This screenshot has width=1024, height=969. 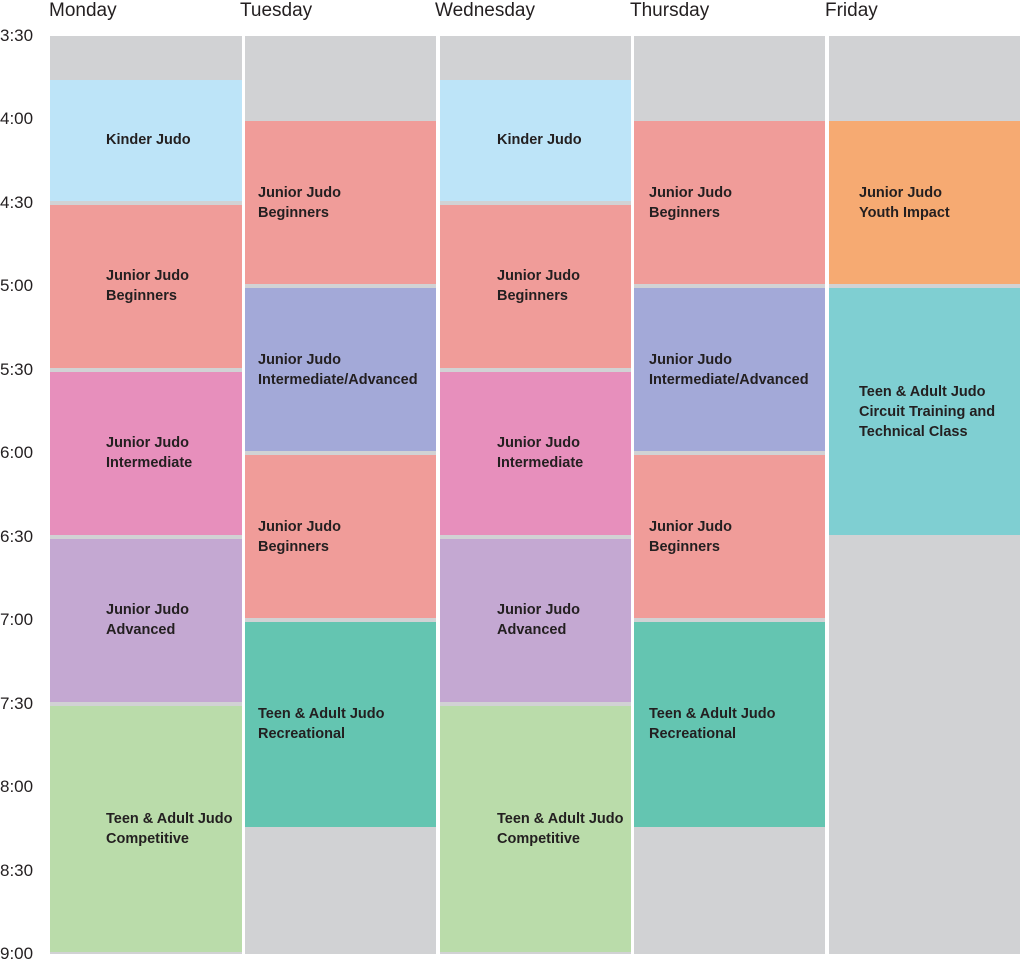 What do you see at coordinates (17, 620) in the screenshot?
I see `time-label: 7:00` at bounding box center [17, 620].